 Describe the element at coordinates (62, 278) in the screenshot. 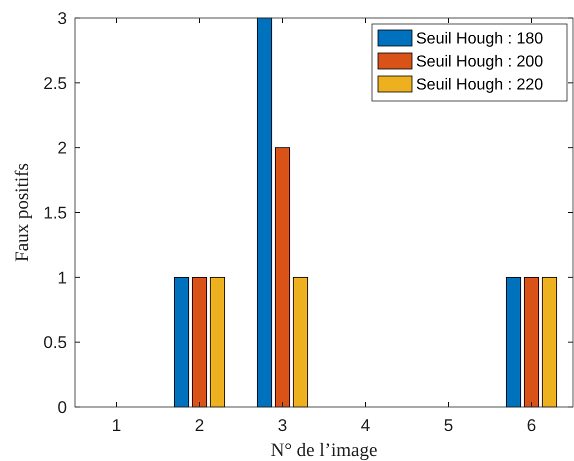

I see `y-tick-label: 1` at that location.